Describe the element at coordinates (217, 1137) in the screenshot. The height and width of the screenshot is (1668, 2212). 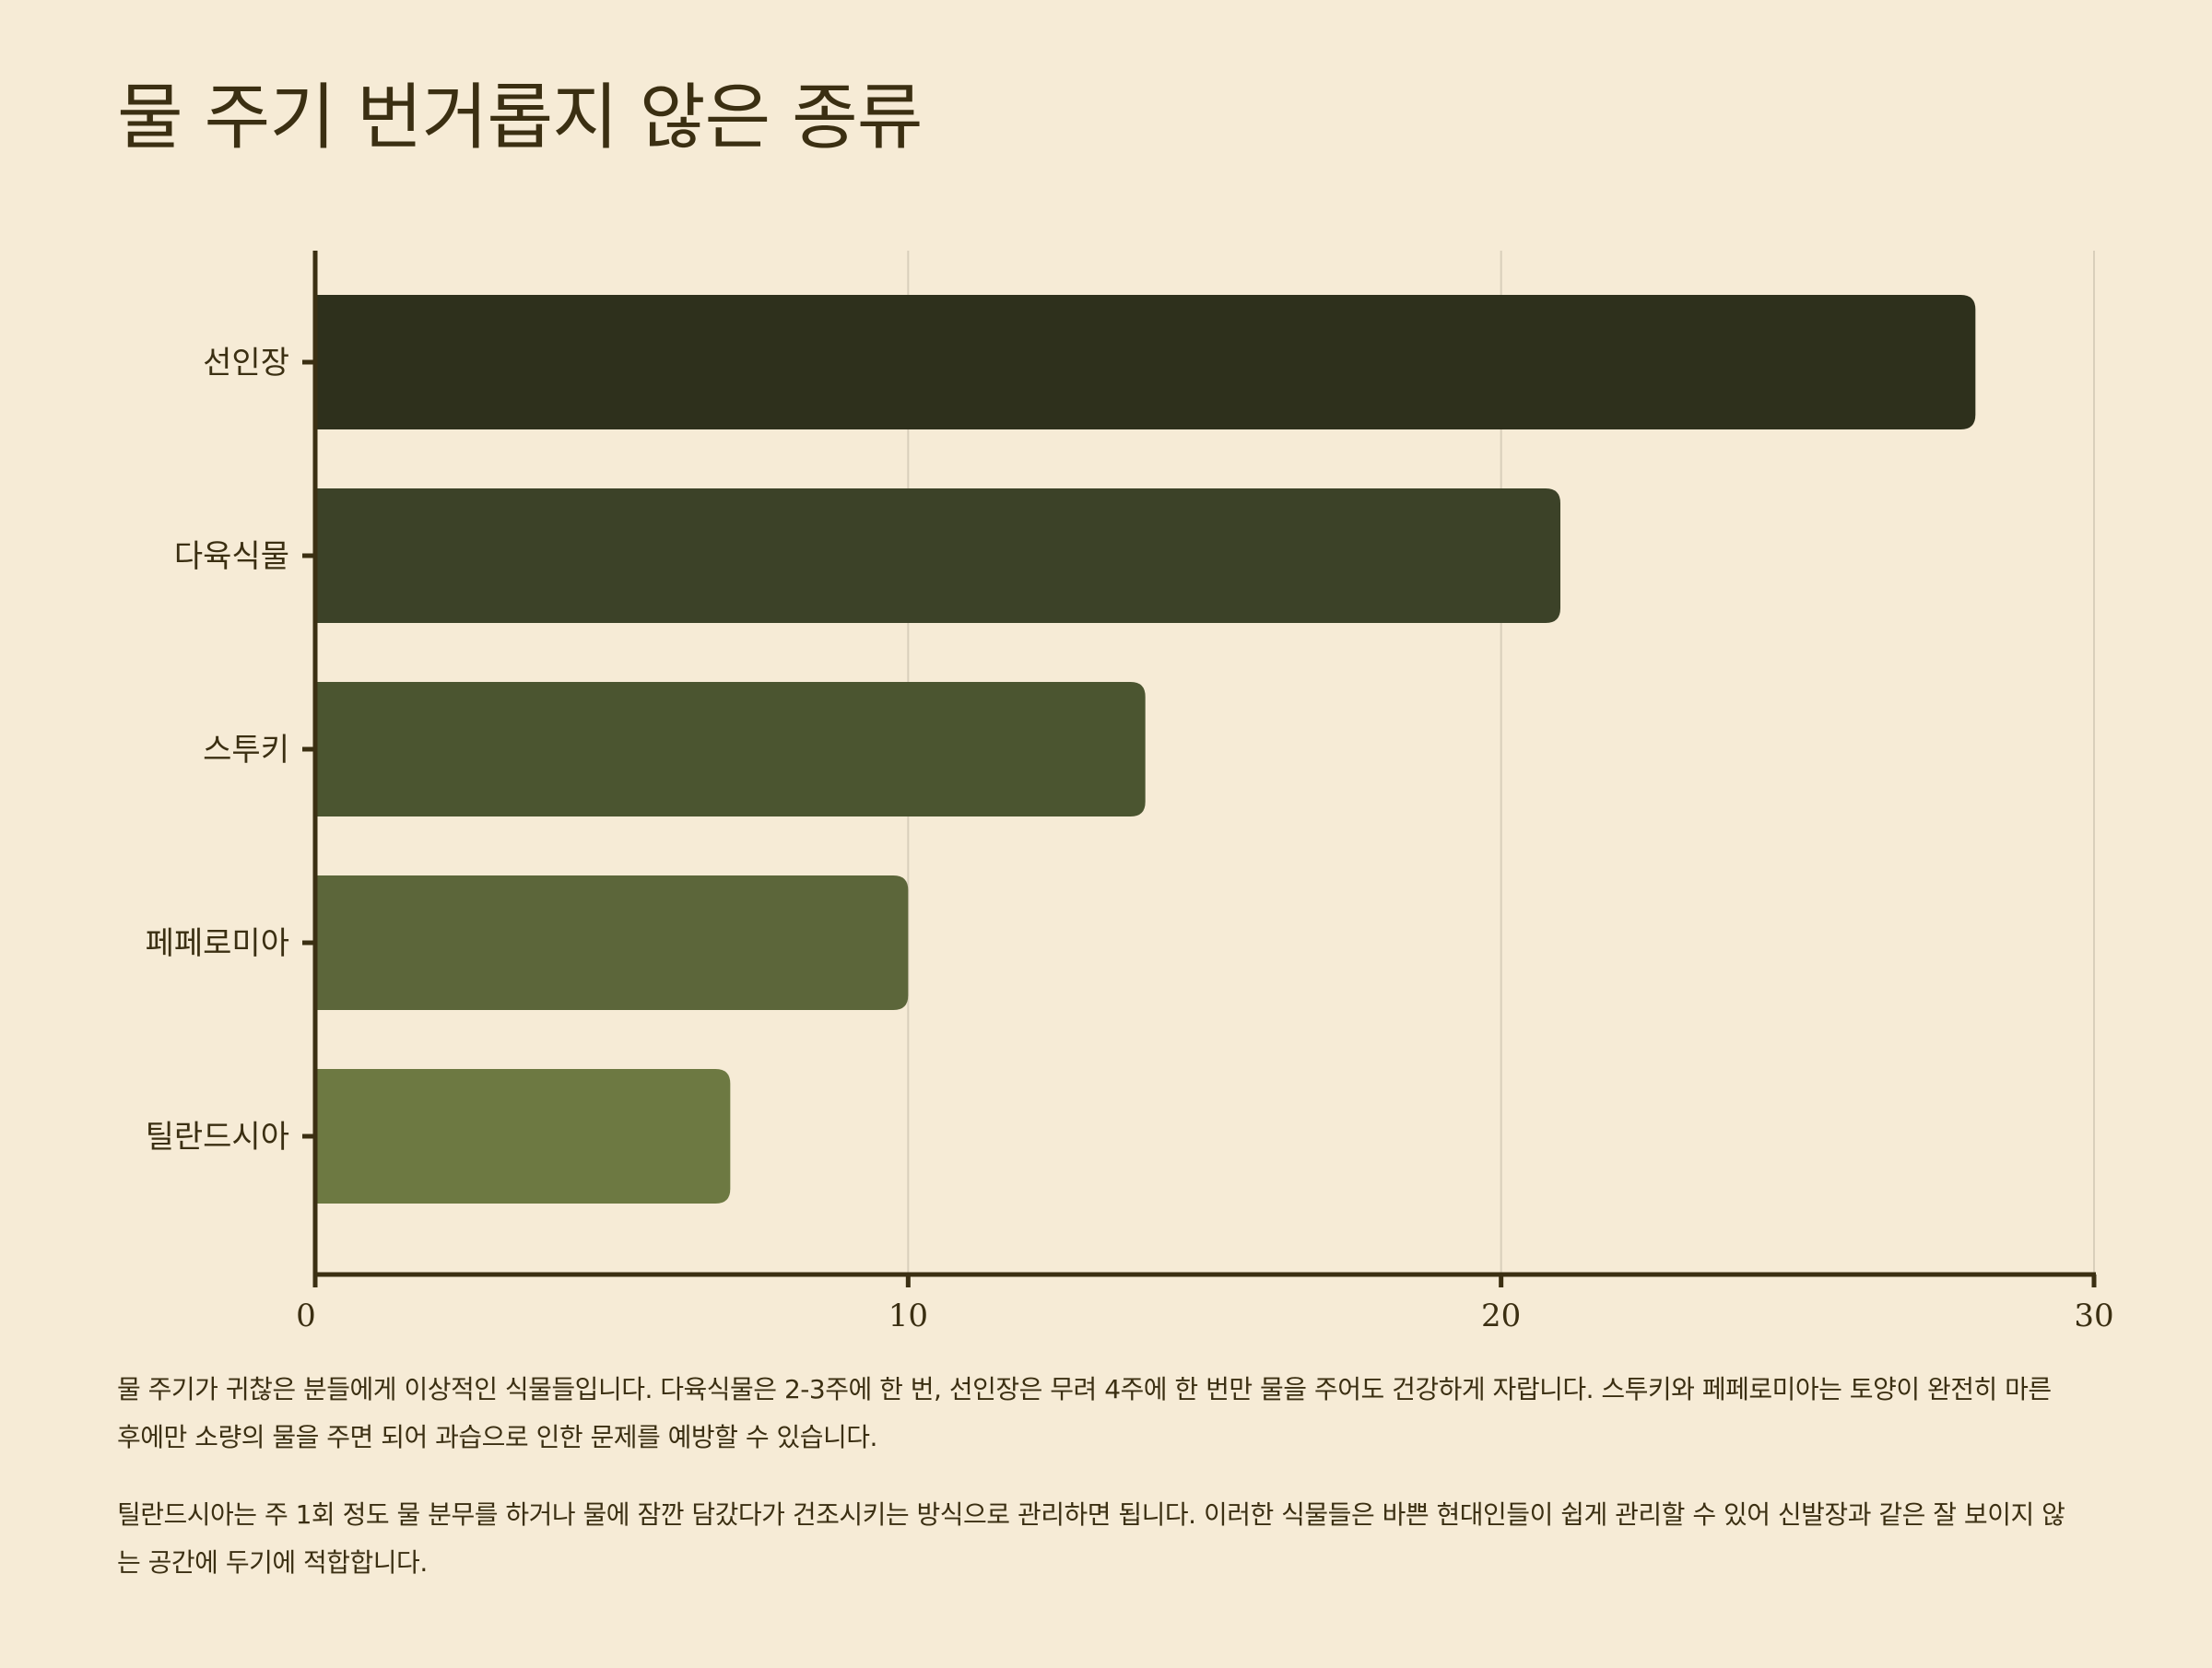
I see `y-tick-label-5: 틸란드시아` at that location.